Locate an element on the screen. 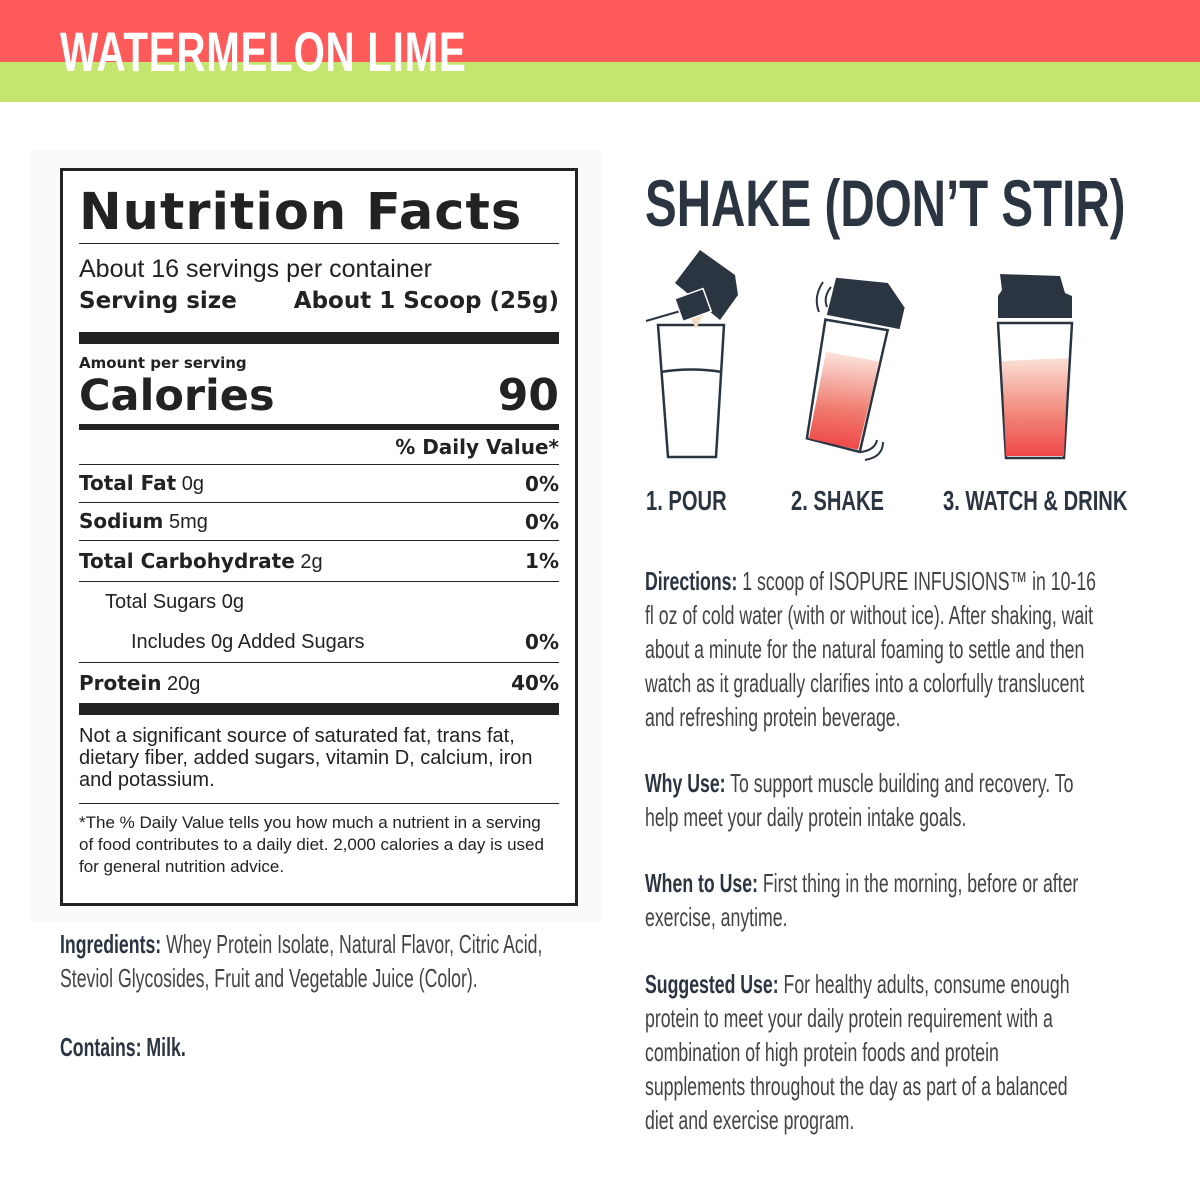 This screenshot has height=1200, width=1200. nutrient-row: Total Sugars 0g is located at coordinates (319, 601).